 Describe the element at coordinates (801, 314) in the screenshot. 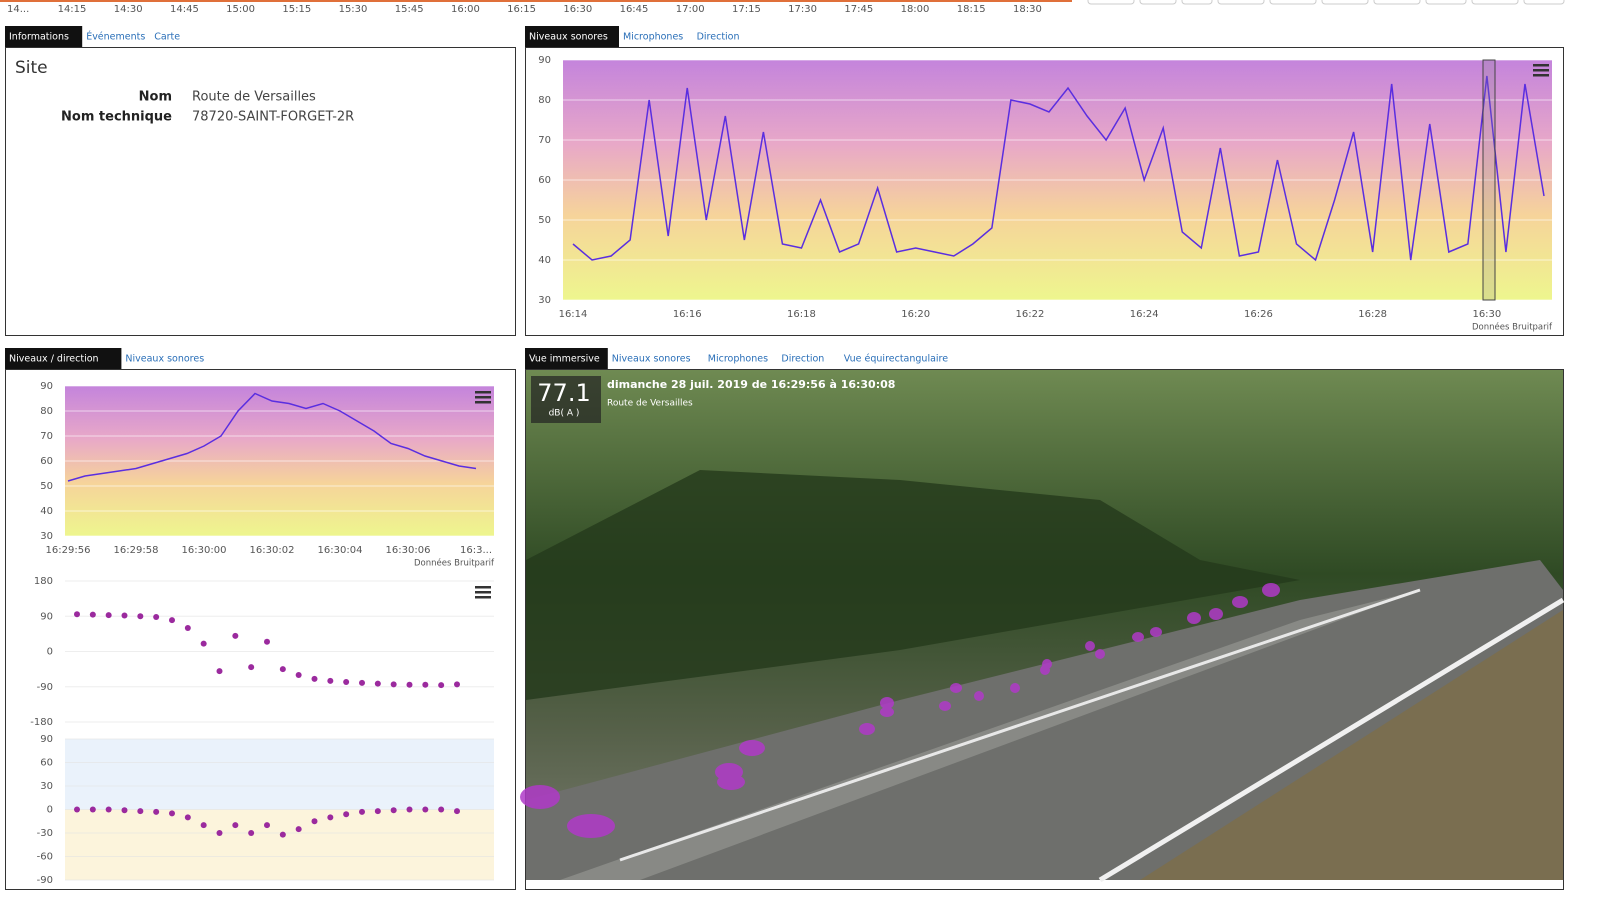

I see `x-tick-label: 16:18` at that location.